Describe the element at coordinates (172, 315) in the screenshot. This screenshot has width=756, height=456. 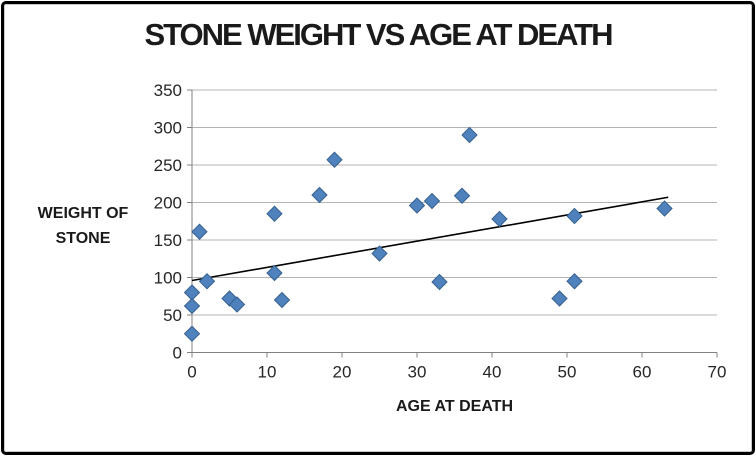
I see `y-tick-label-50: 50` at that location.